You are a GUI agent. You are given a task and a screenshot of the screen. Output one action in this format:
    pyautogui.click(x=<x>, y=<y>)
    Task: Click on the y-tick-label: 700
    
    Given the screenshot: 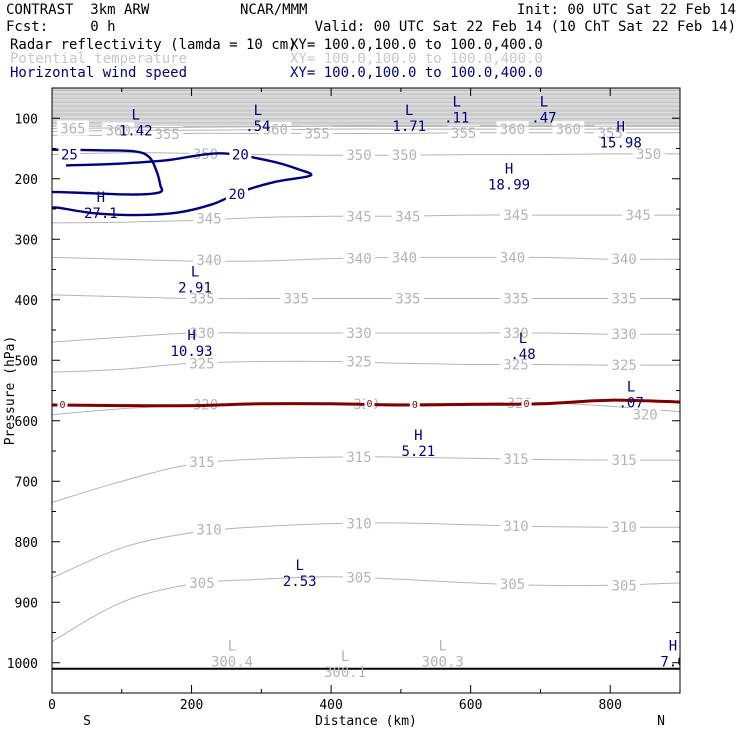 What is the action you would take?
    pyautogui.click(x=26, y=482)
    